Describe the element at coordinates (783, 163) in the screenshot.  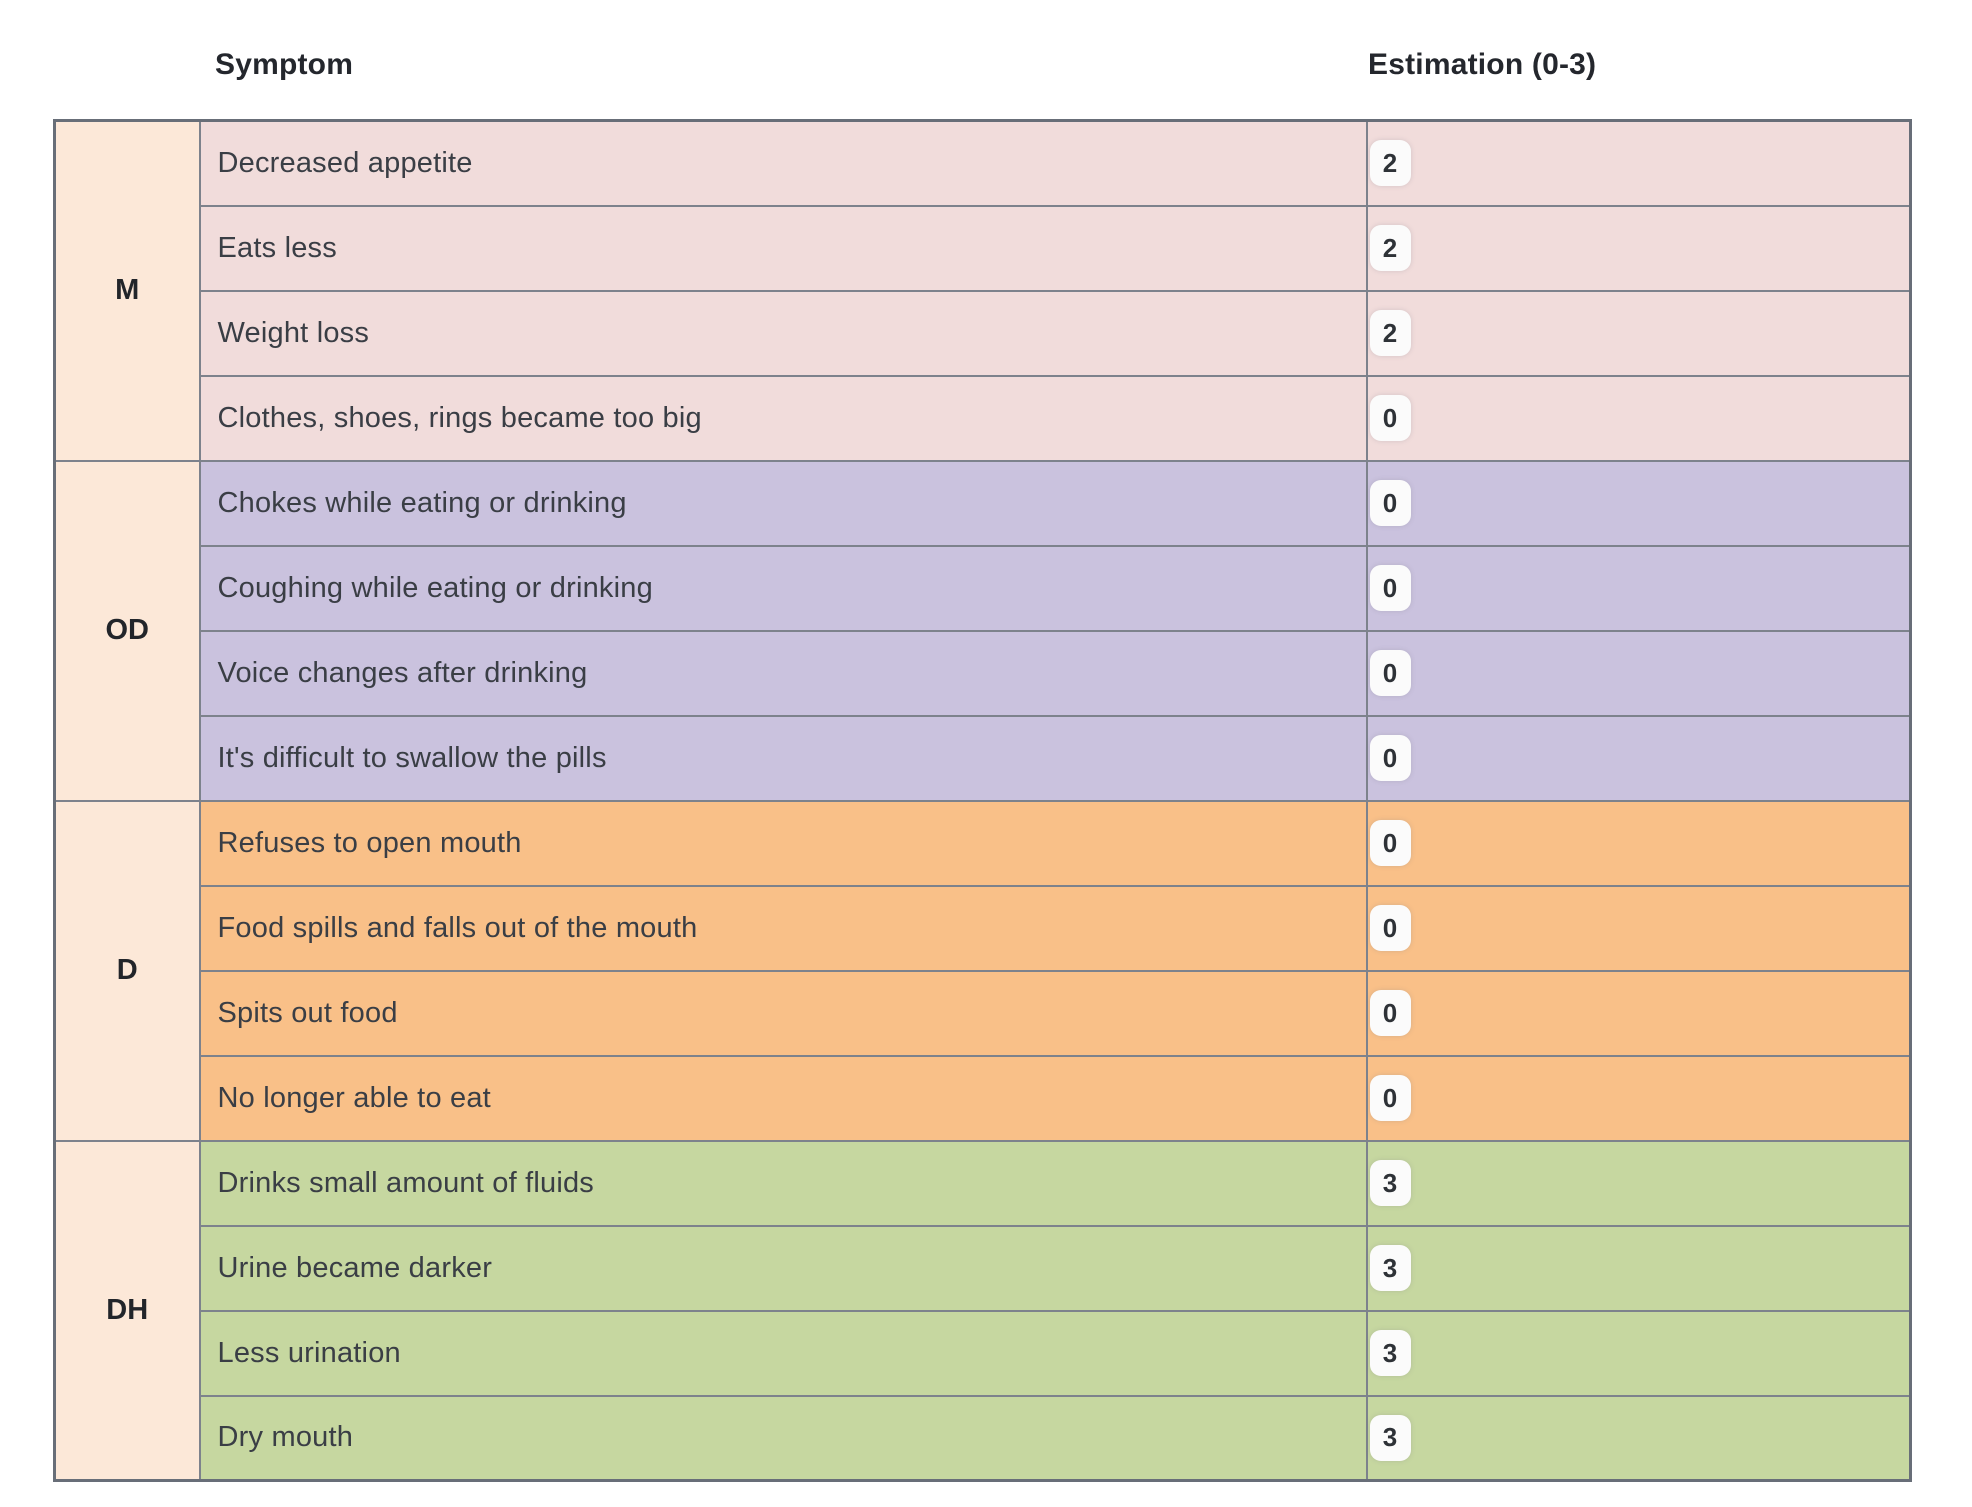
I see `symptom-label: Decreased appetite` at that location.